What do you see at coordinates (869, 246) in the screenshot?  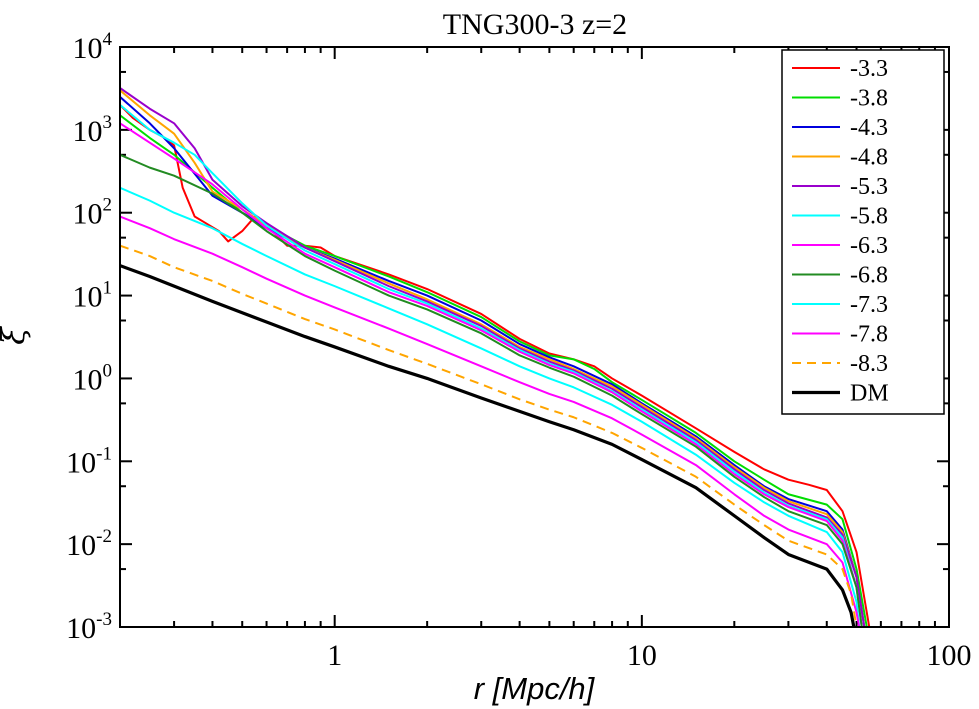 I see `legend-label: -6.3` at bounding box center [869, 246].